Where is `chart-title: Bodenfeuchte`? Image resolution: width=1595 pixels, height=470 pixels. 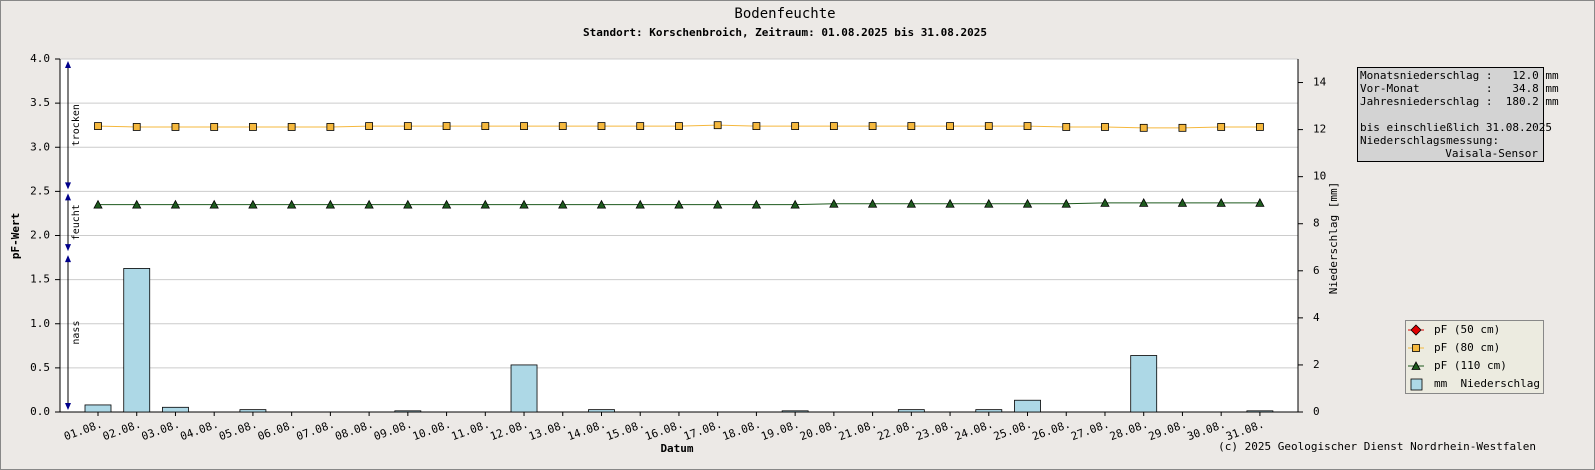
chart-title: Bodenfeuchte is located at coordinates (784, 14).